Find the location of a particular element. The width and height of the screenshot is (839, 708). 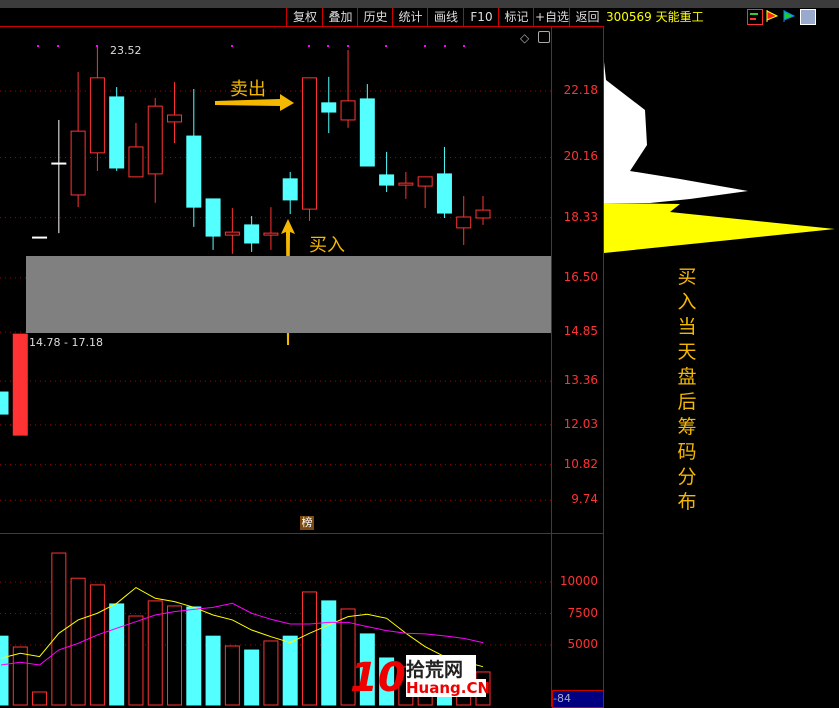

toolbar-button: 叠加 is located at coordinates (340, 17).